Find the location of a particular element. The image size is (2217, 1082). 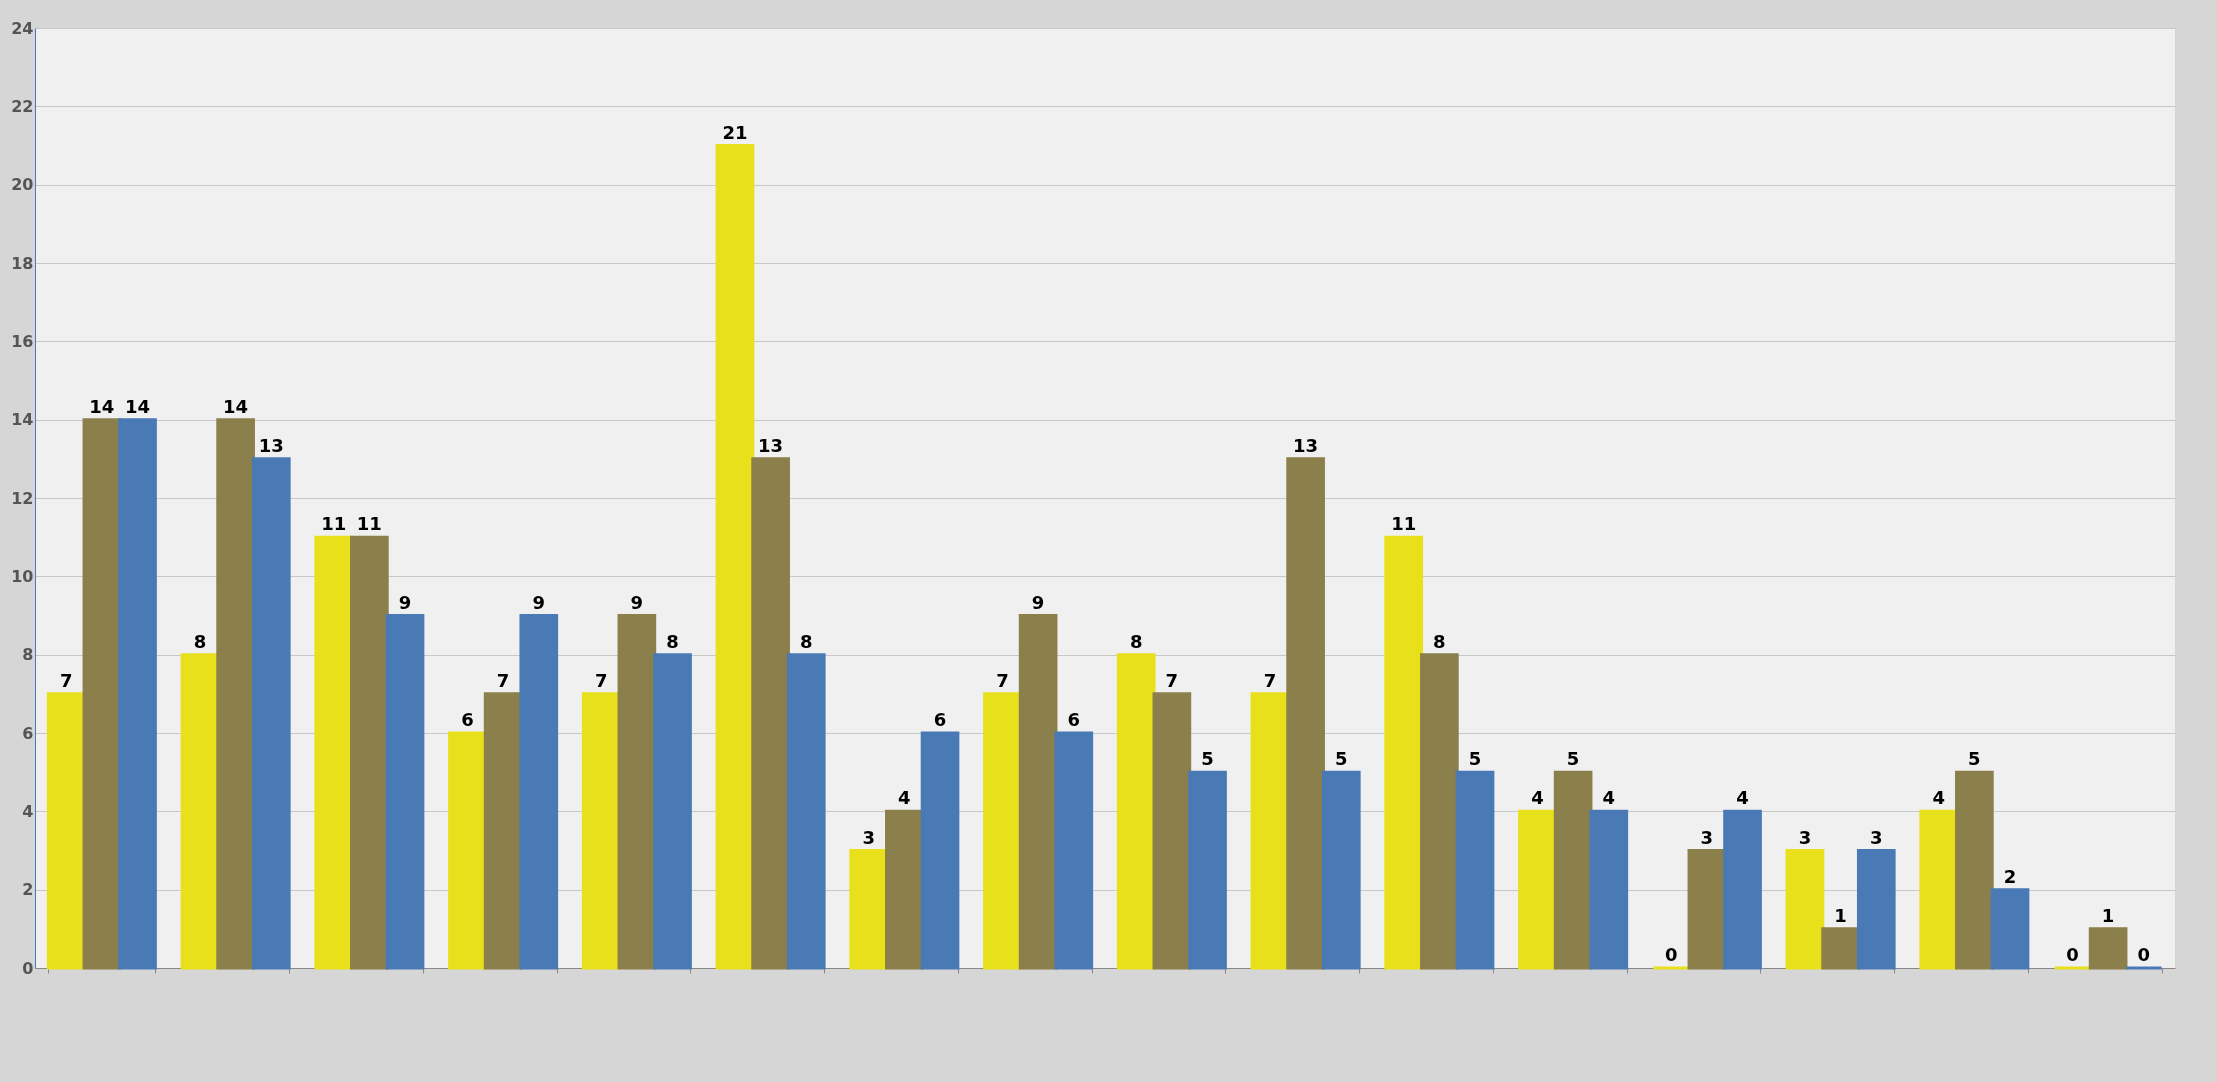

y-tick-label: 16 is located at coordinates (22, 341).